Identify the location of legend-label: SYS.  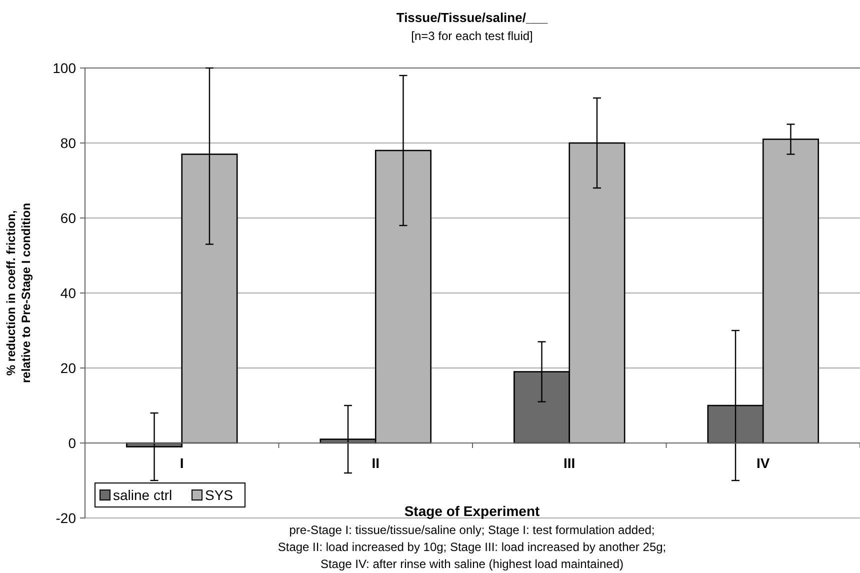
(219, 495).